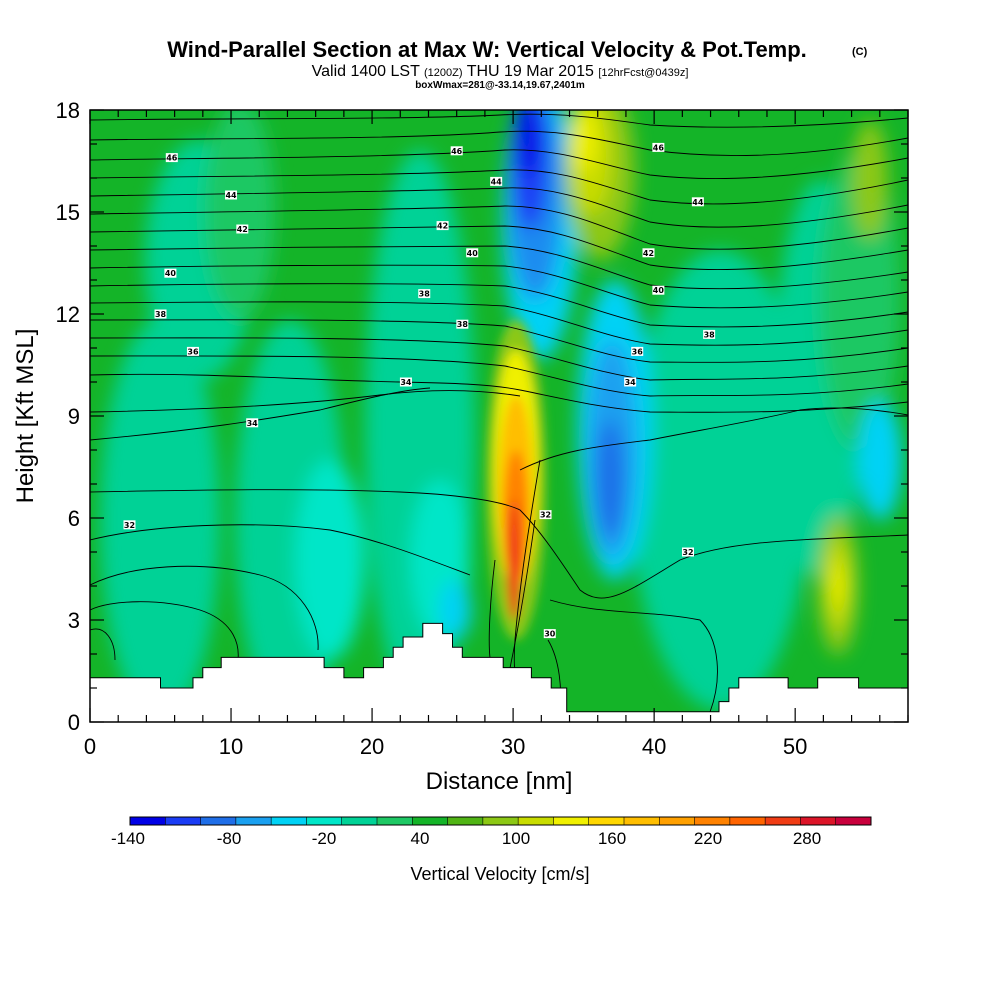 Image resolution: width=1000 pixels, height=1000 pixels. I want to click on colorbar-tick-label: 280, so click(807, 838).